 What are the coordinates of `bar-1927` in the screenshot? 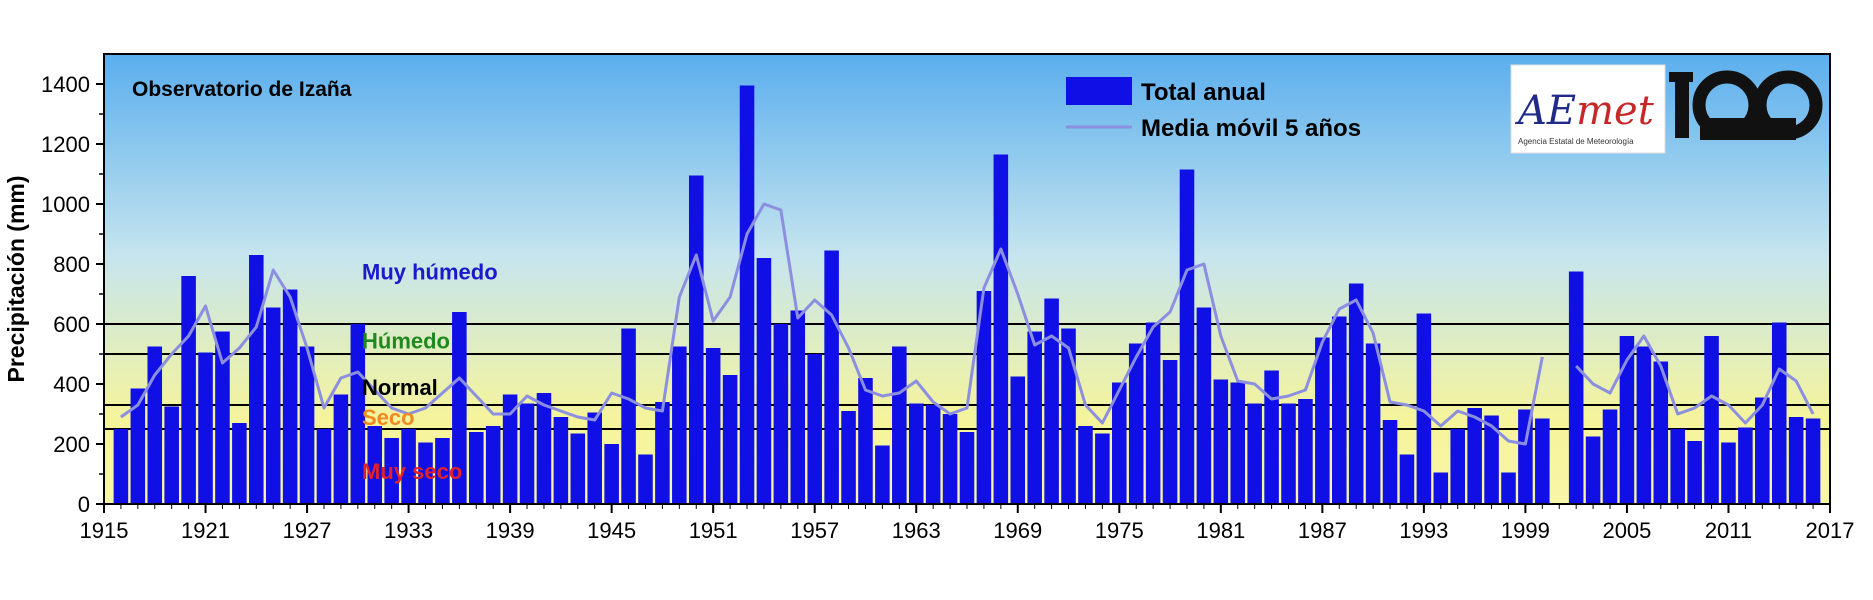 It's located at (307, 425).